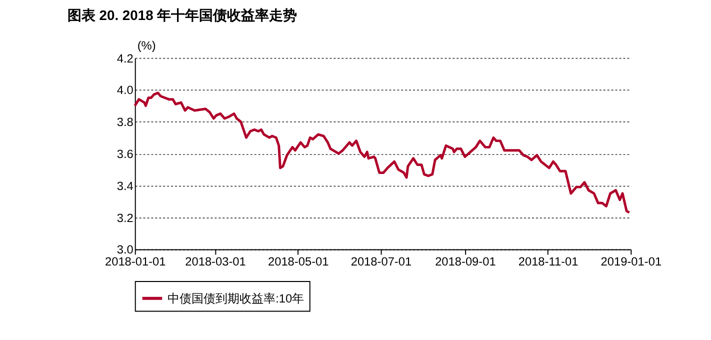 This screenshot has height=340, width=711. I want to click on y-tick-label: 3.8, so click(125, 122).